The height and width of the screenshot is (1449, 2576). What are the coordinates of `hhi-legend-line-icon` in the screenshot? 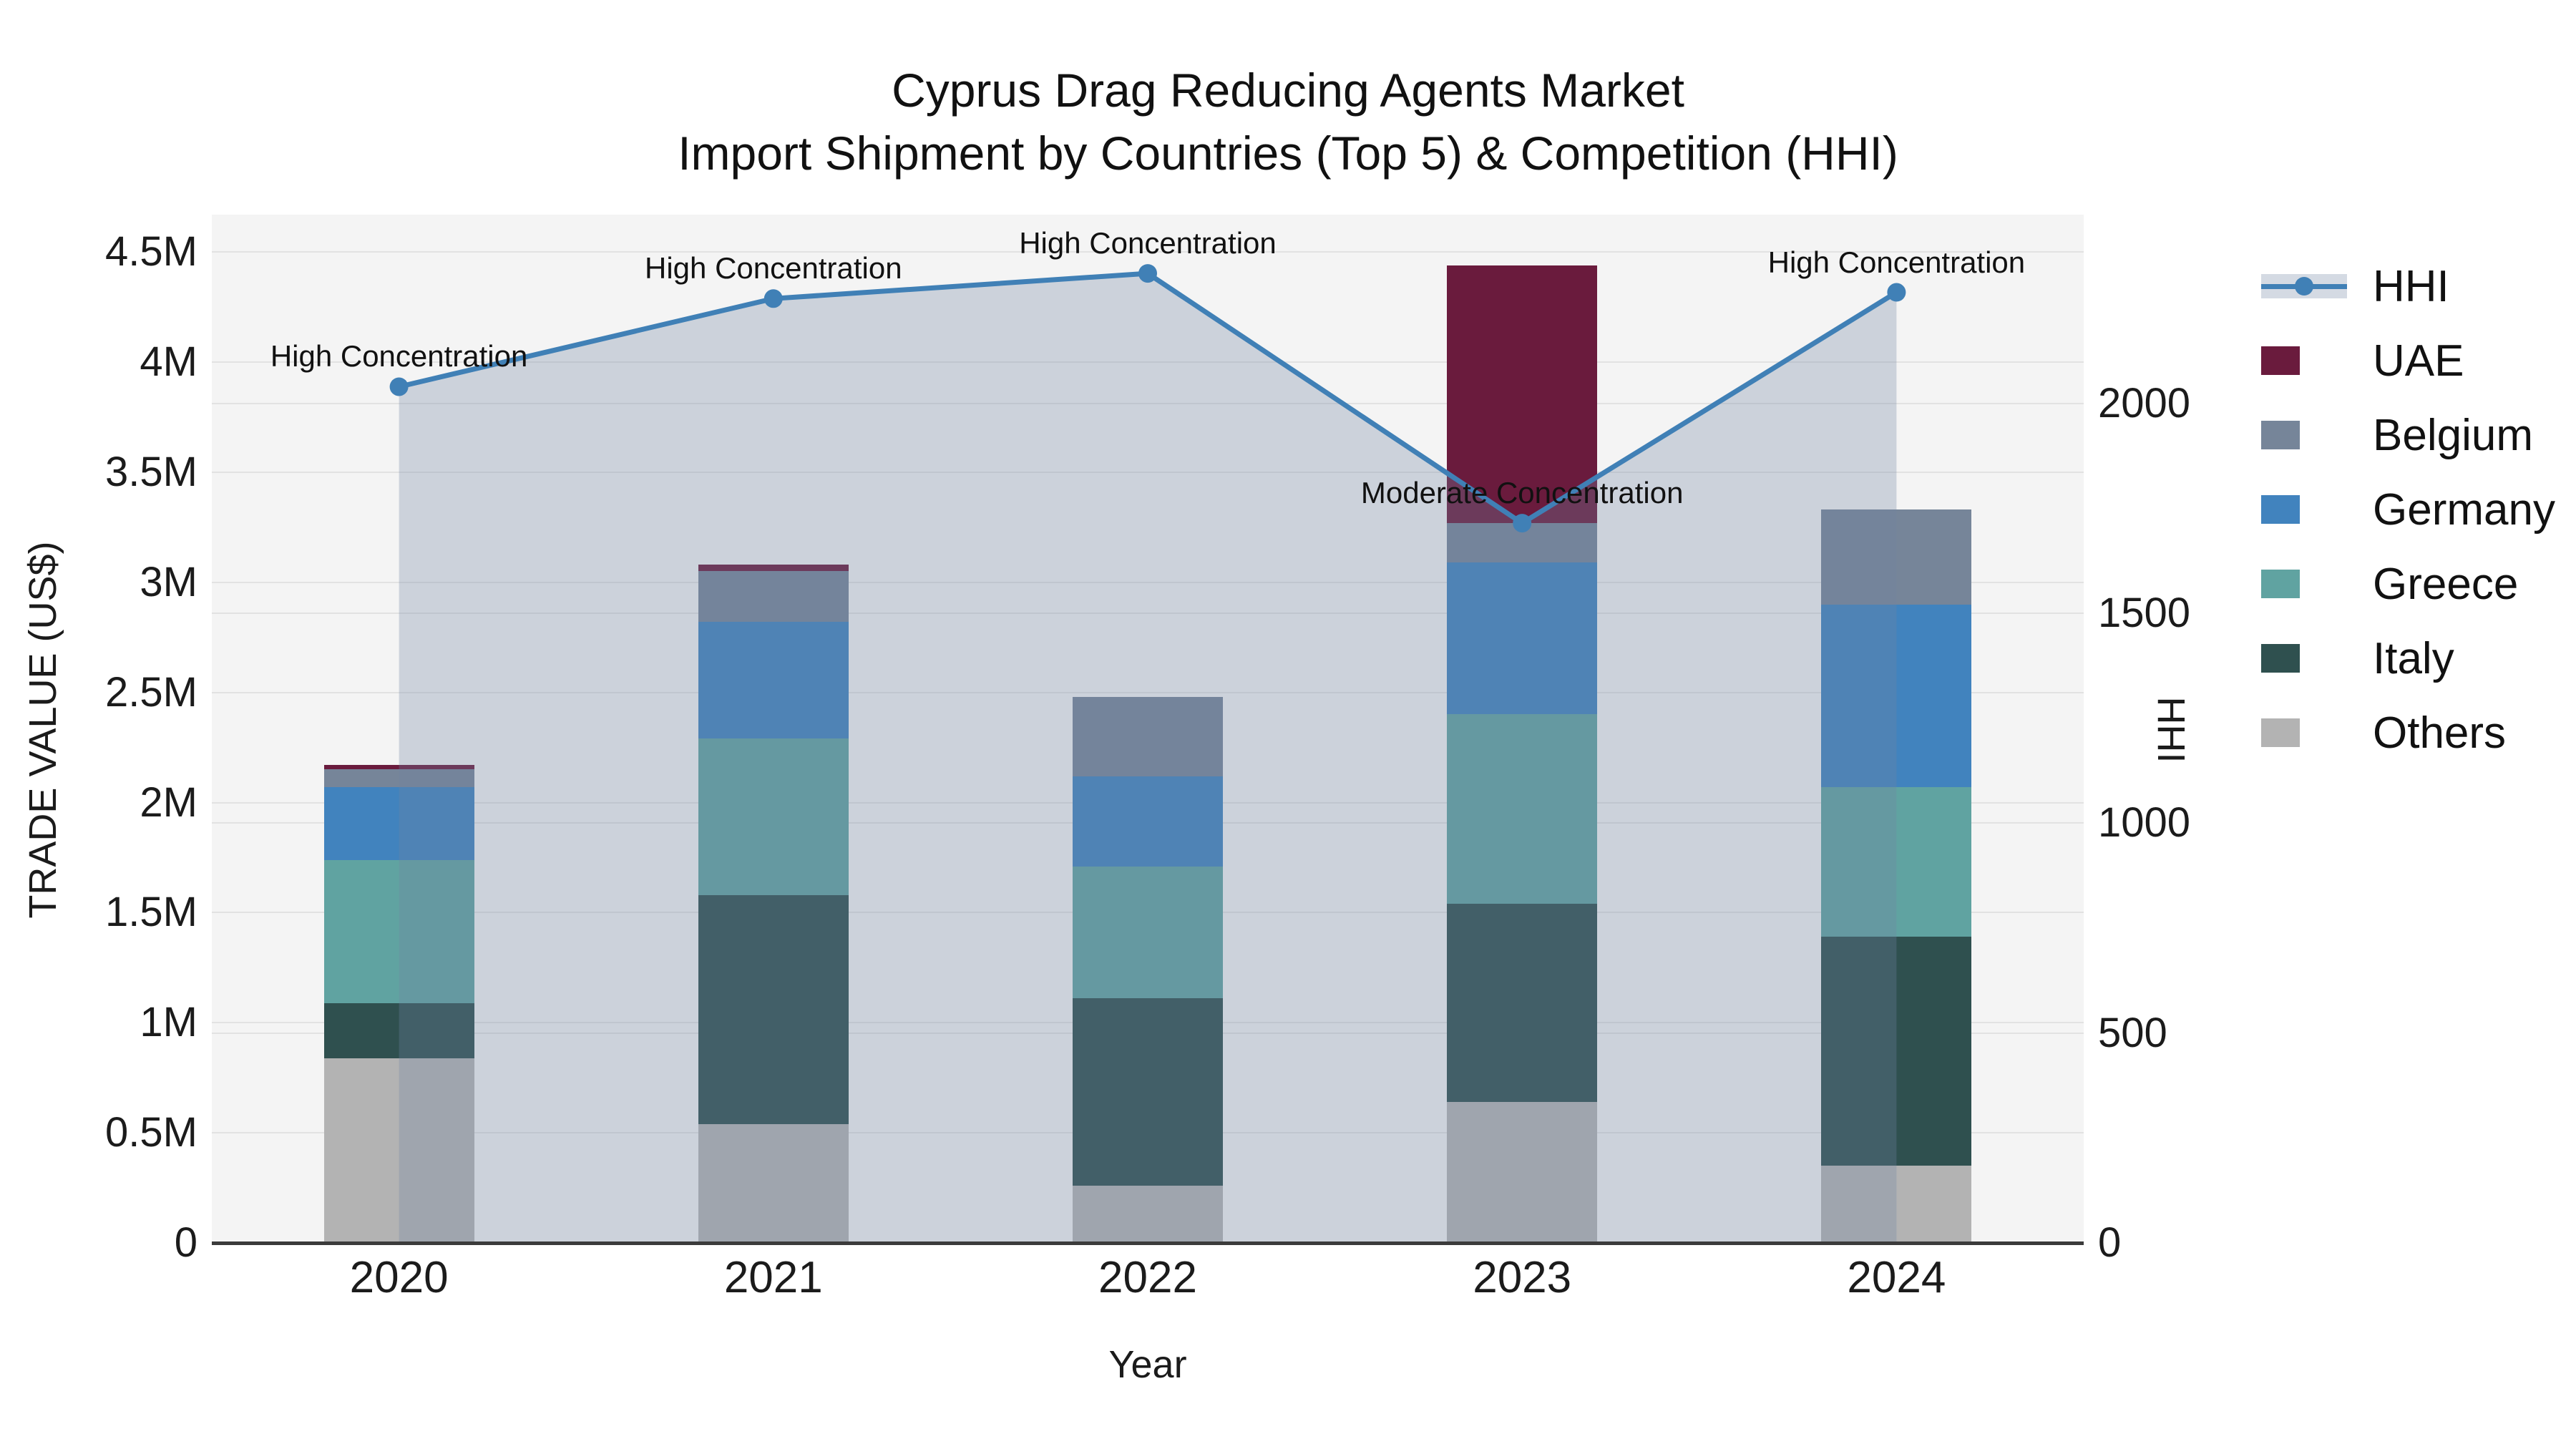 It's located at (2304, 286).